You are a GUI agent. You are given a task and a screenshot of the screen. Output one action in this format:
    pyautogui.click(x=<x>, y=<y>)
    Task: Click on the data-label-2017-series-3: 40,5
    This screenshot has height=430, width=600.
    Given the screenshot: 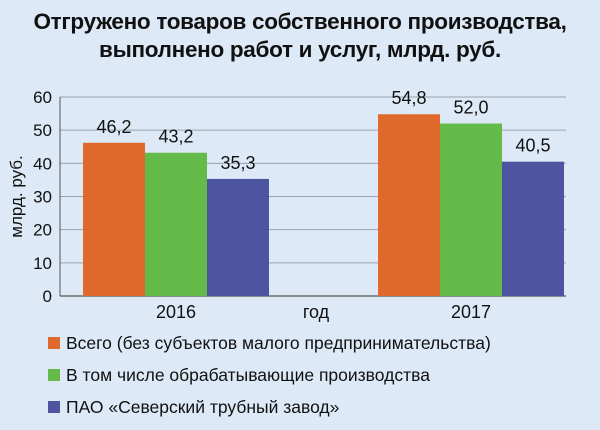 What is the action you would take?
    pyautogui.click(x=532, y=146)
    